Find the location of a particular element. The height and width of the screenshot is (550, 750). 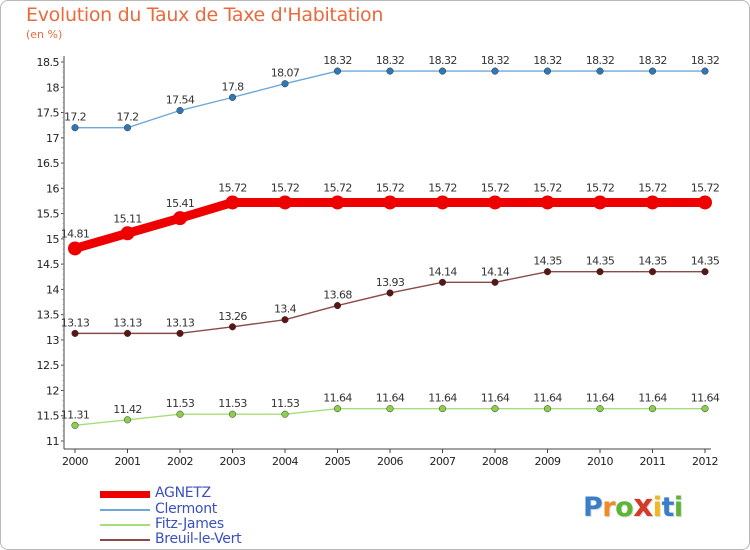

logo-letter: r is located at coordinates (609, 507).